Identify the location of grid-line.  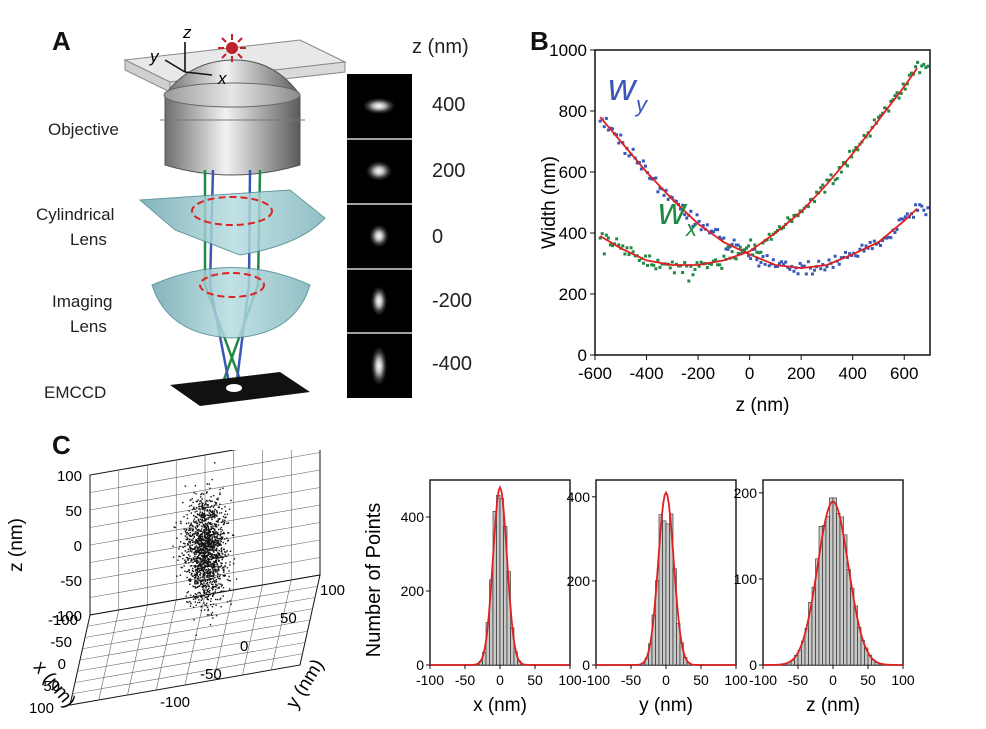
(252, 630).